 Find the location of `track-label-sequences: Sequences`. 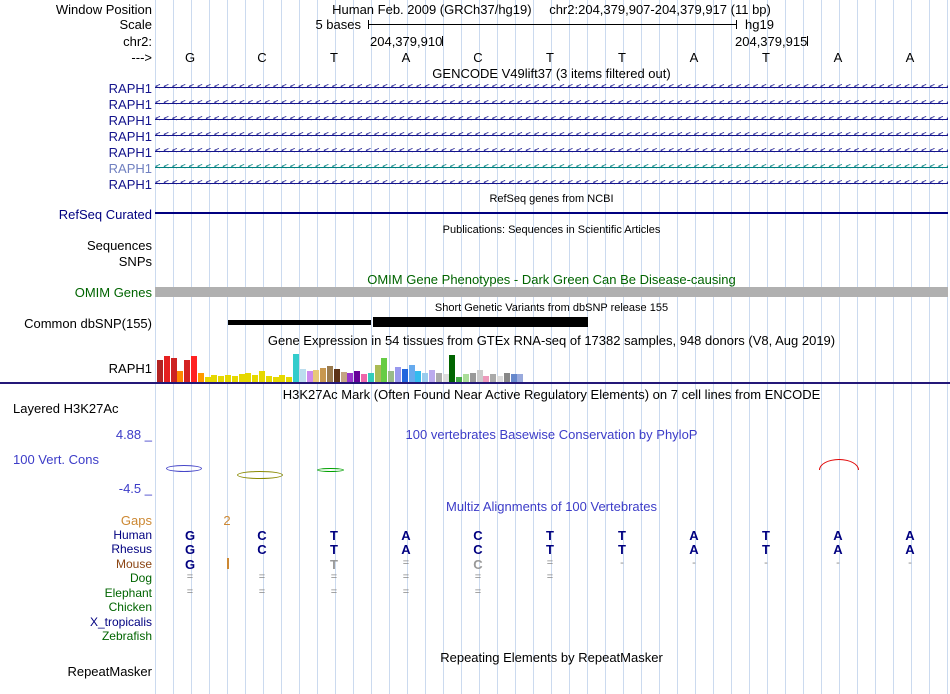

track-label-sequences: Sequences is located at coordinates (119, 245).